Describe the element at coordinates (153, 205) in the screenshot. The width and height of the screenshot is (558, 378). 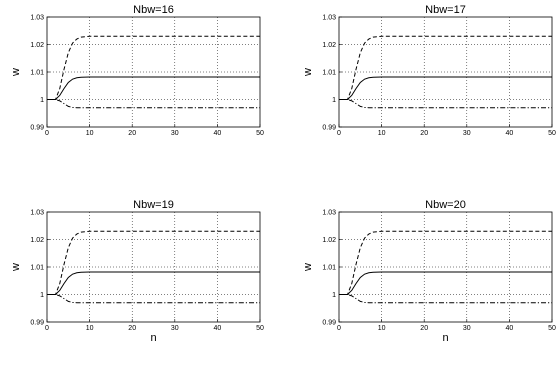
I see `chart-title: Nbw=19` at that location.